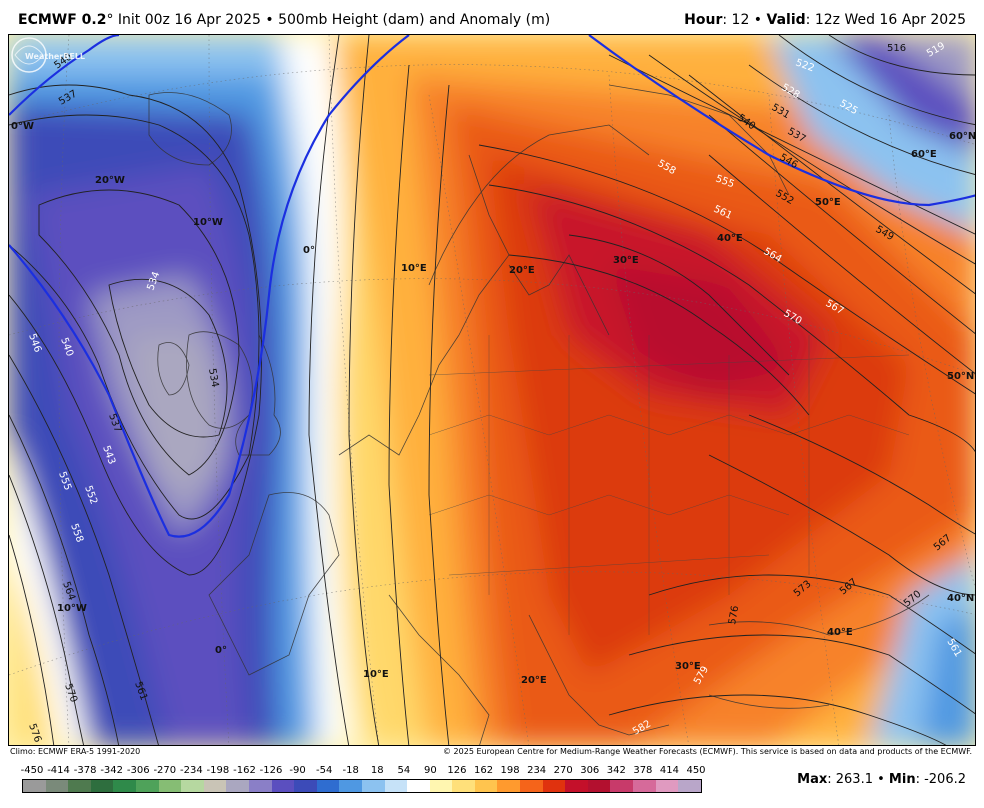 The image size is (984, 808). What do you see at coordinates (786, 20) in the screenshot?
I see `valid-label: Valid` at bounding box center [786, 20].